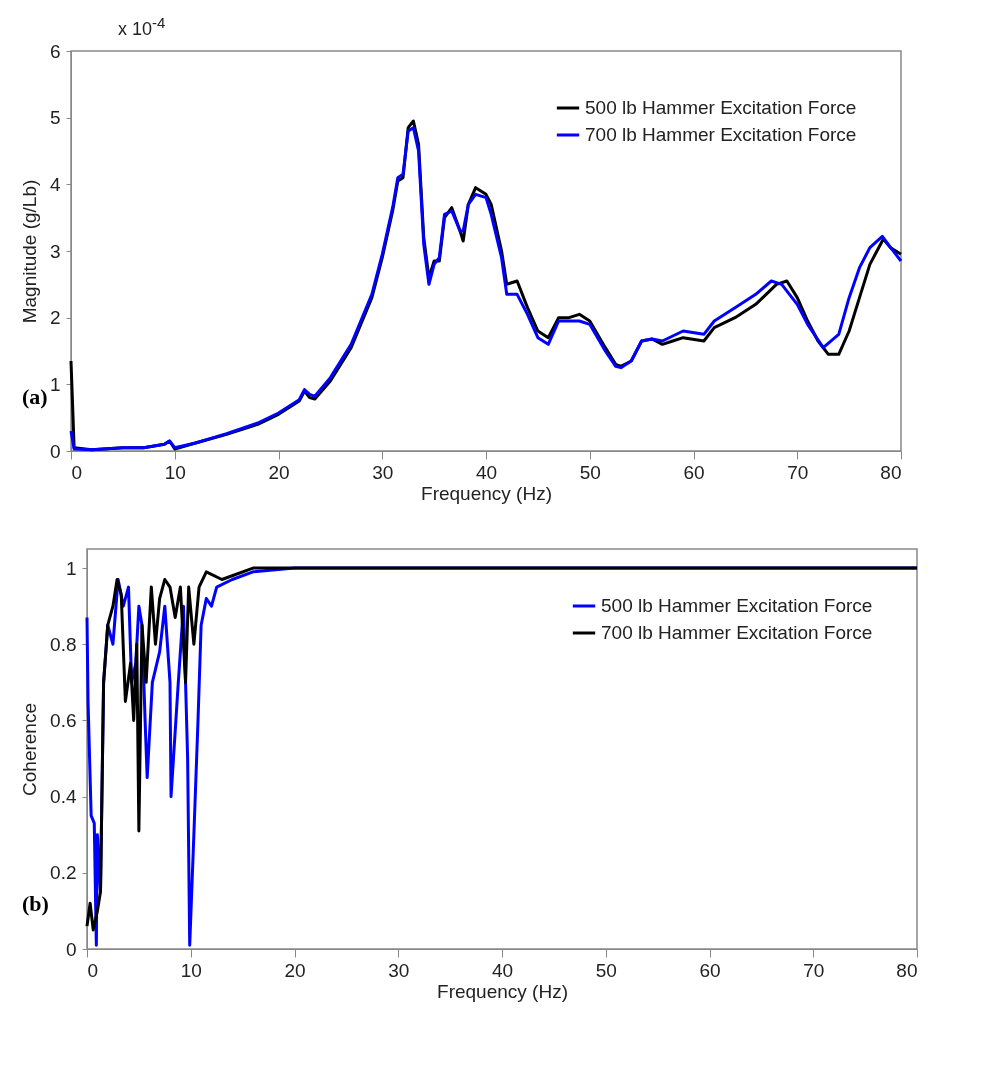  What do you see at coordinates (63, 873) in the screenshot?
I see `y-tick-label: 0.2` at bounding box center [63, 873].